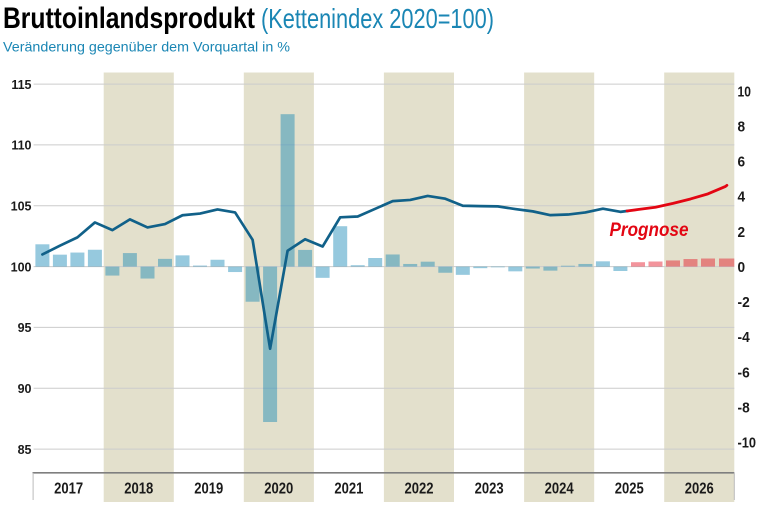  What do you see at coordinates (68, 488) in the screenshot?
I see `svg-text: 2017` at bounding box center [68, 488].